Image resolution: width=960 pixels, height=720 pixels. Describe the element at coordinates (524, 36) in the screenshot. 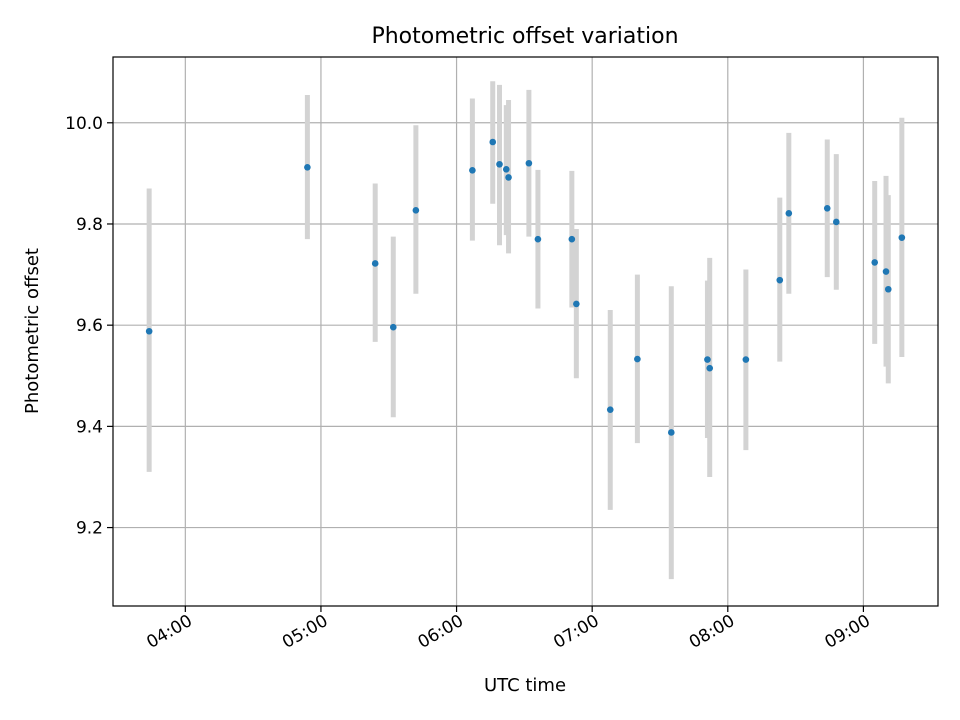

I see `chart-title: Photometric offset variation` at that location.